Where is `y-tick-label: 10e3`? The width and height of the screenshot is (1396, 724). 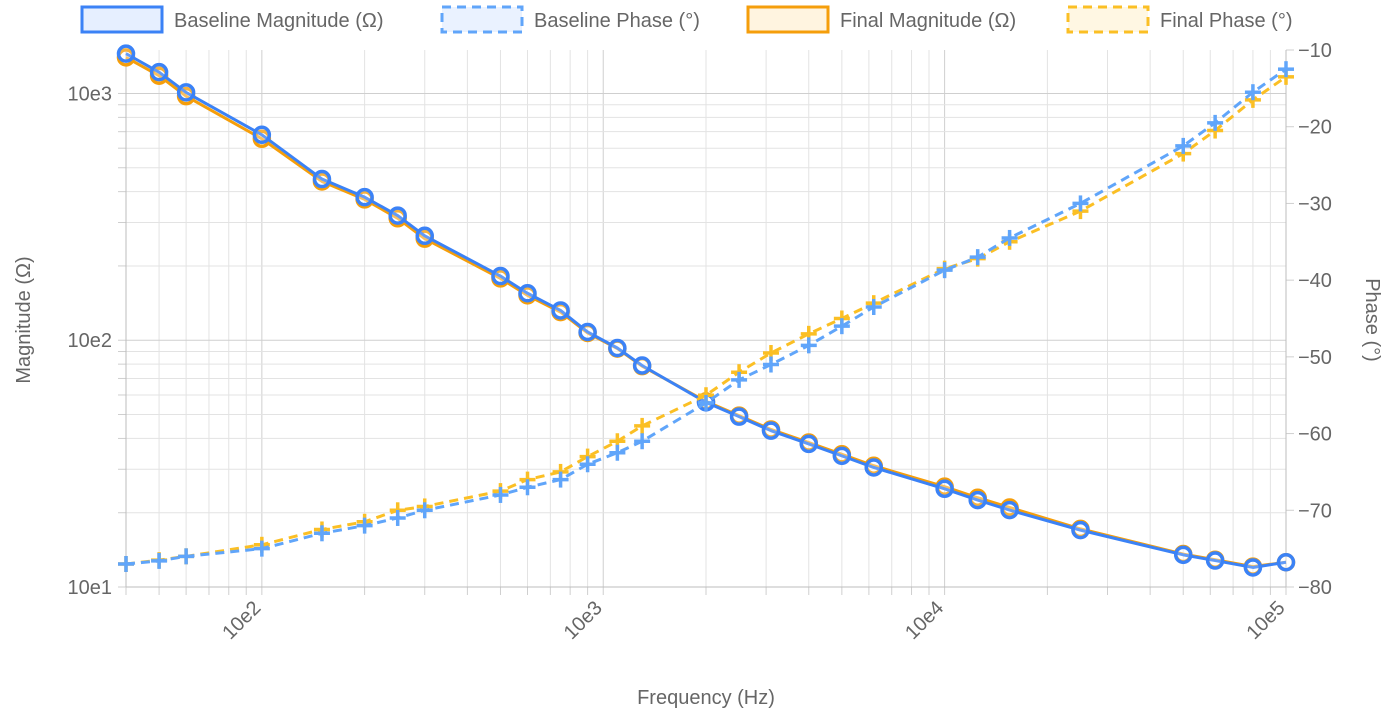 y-tick-label: 10e3 is located at coordinates (90, 94).